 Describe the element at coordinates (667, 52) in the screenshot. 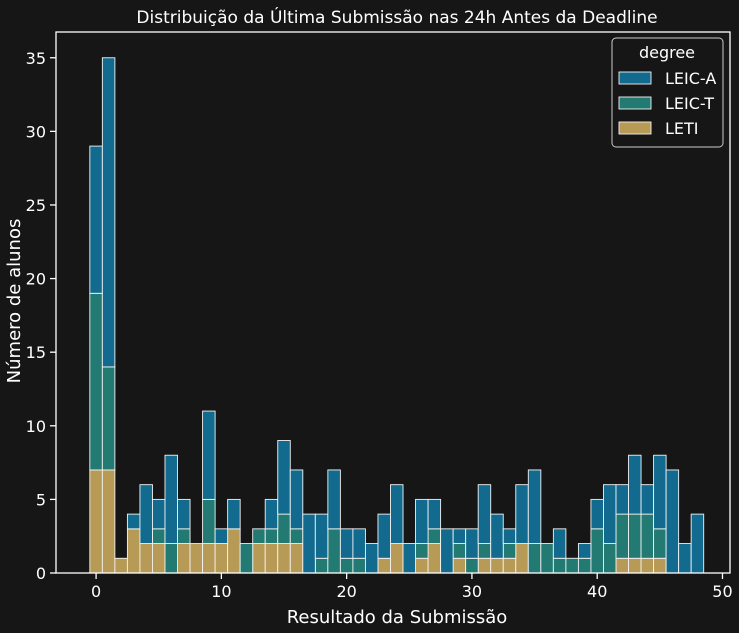

I see `legend-title: degree` at that location.